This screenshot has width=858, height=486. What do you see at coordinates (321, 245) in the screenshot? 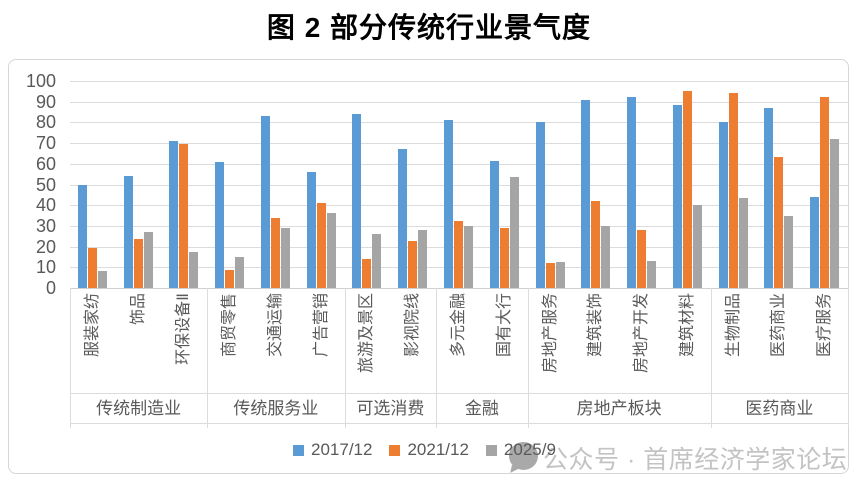
I see `bar-2021/12-广告营销` at bounding box center [321, 245].